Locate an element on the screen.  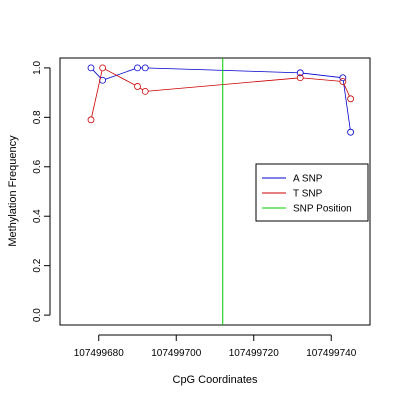
x-tick-label: 107499700 is located at coordinates (176, 353).